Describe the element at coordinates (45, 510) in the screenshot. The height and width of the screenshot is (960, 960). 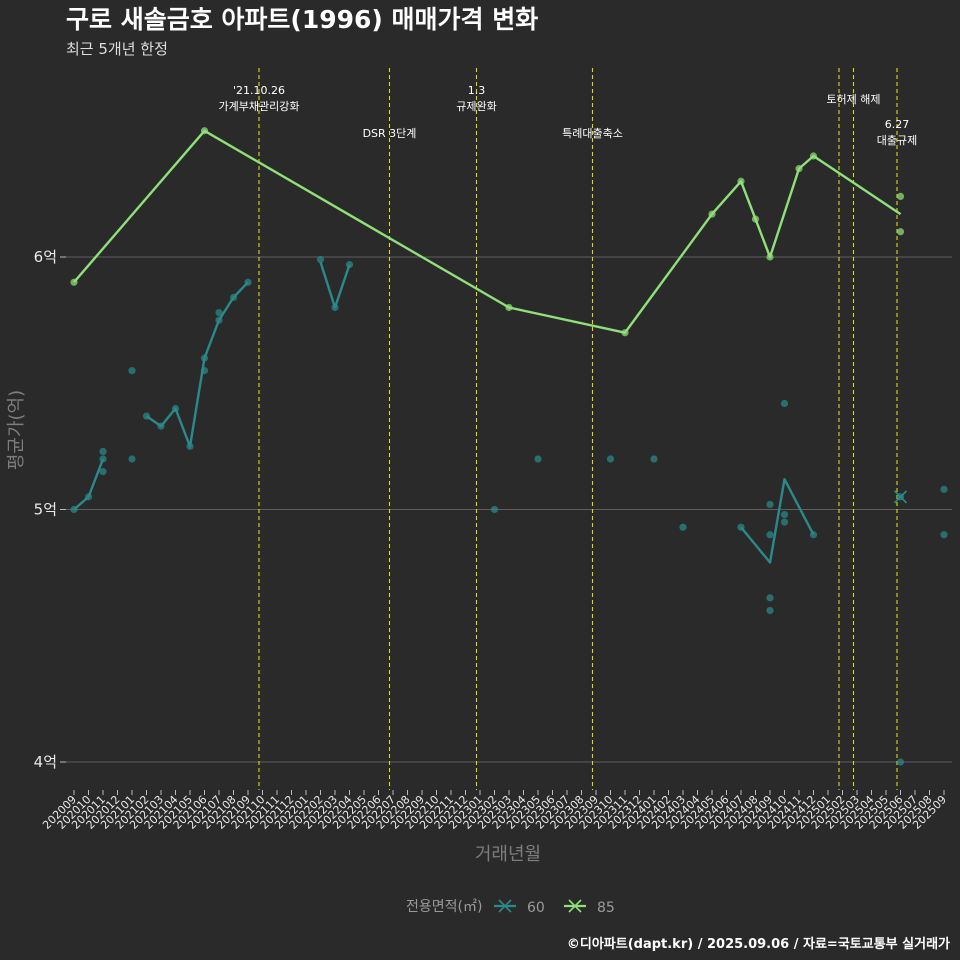
I see `y-tick-label-5: 5억` at that location.